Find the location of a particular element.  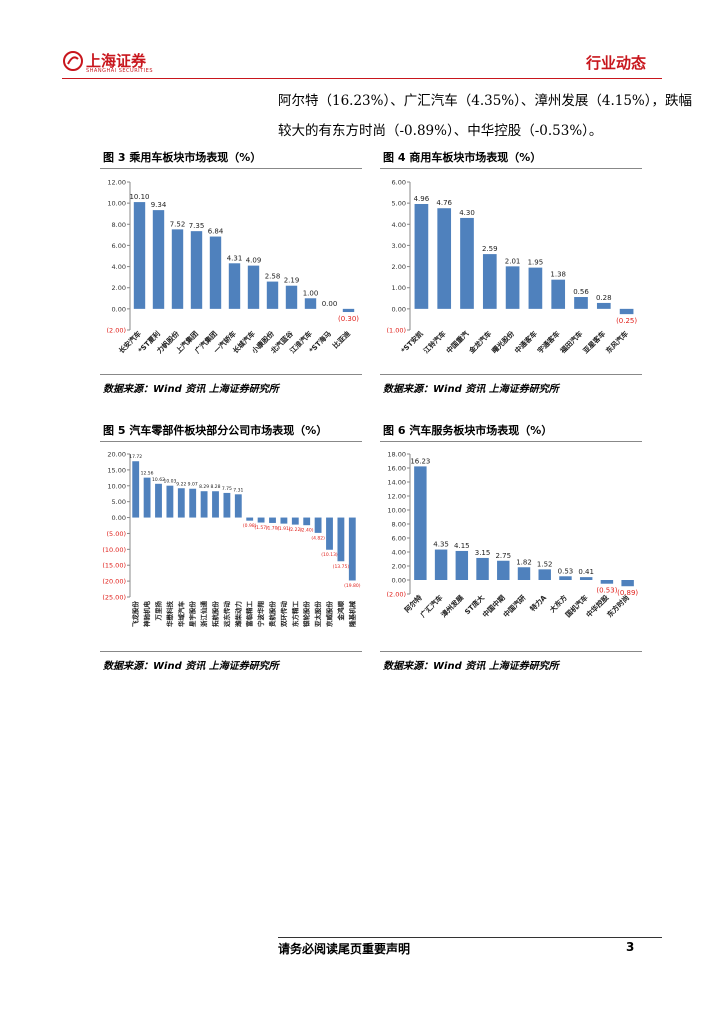

value-label: 3.15 is located at coordinates (483, 553).